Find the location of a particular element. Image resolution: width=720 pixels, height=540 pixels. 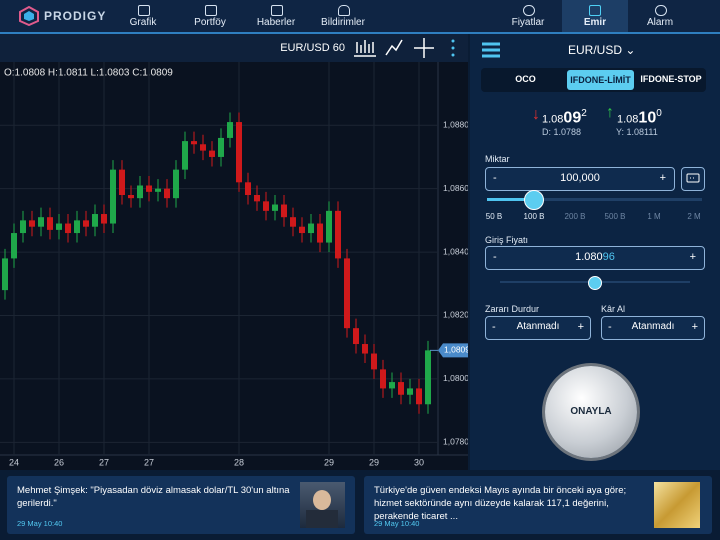

step-label: 100 B is located at coordinates (534, 216).